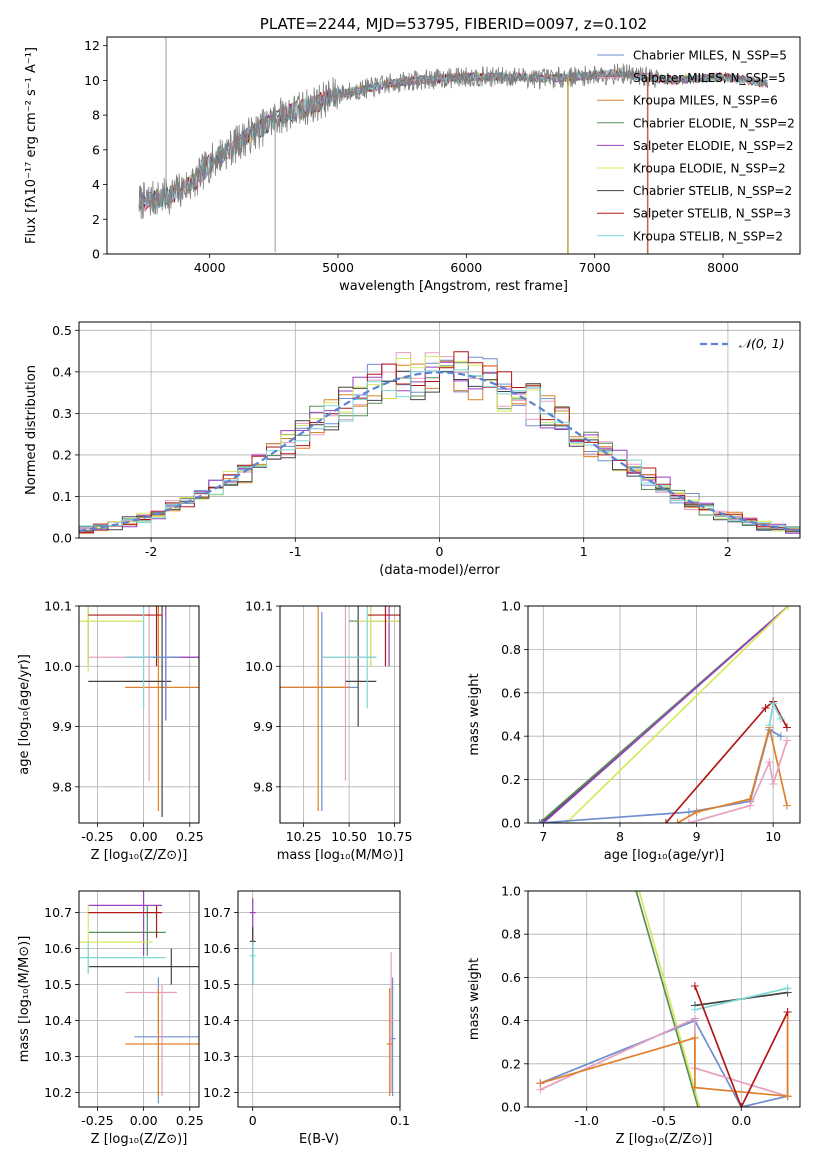 The height and width of the screenshot is (1170, 819). What do you see at coordinates (697, 836) in the screenshot?
I see `x-tick-label: 9` at bounding box center [697, 836].